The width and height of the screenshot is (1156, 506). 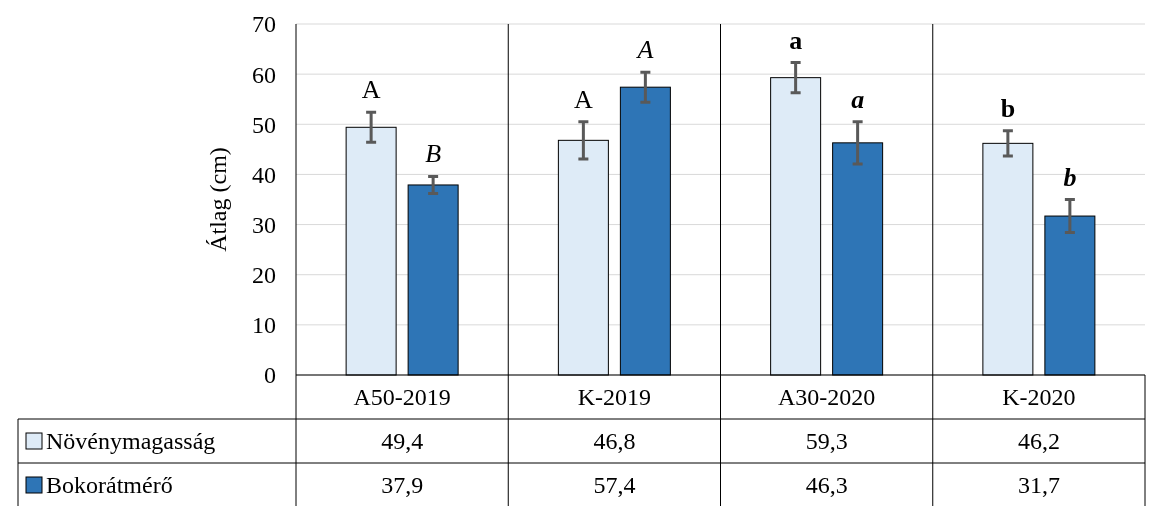 I want to click on x-tick-label: K-2019, so click(x=614, y=397).